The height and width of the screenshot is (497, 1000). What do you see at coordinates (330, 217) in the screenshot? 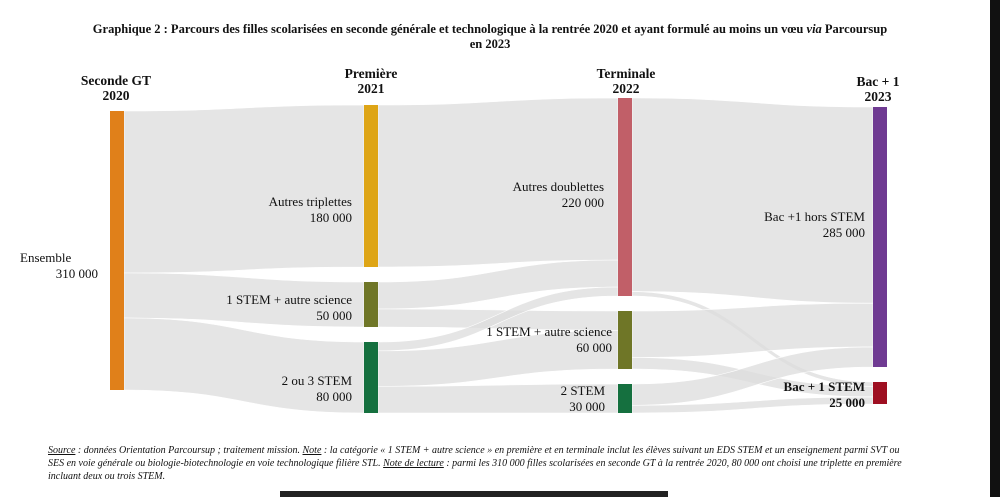
I see `node-value: 180 000` at bounding box center [330, 217].